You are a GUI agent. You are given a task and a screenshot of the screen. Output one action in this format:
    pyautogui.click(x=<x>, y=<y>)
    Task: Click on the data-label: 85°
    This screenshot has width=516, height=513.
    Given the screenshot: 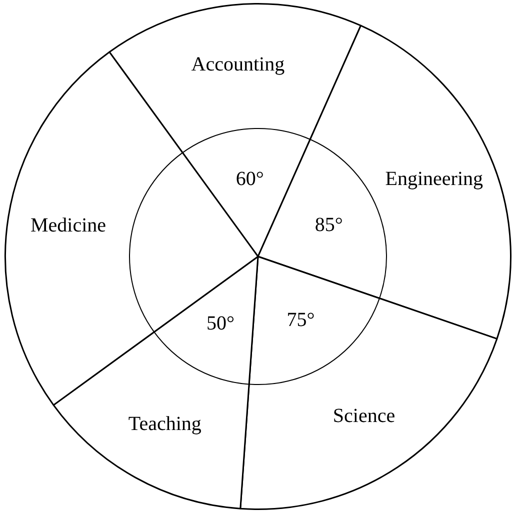 What is the action you would take?
    pyautogui.click(x=328, y=225)
    